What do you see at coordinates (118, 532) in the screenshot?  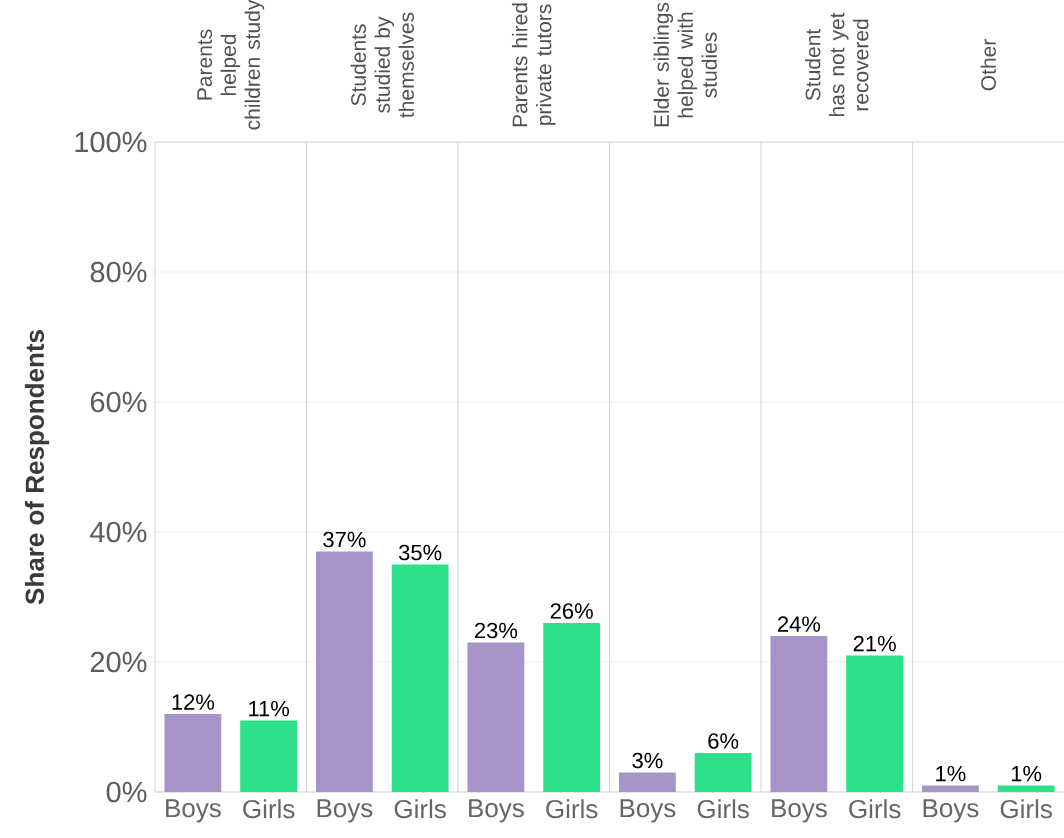 I see `y-tick-label: 40%` at bounding box center [118, 532].